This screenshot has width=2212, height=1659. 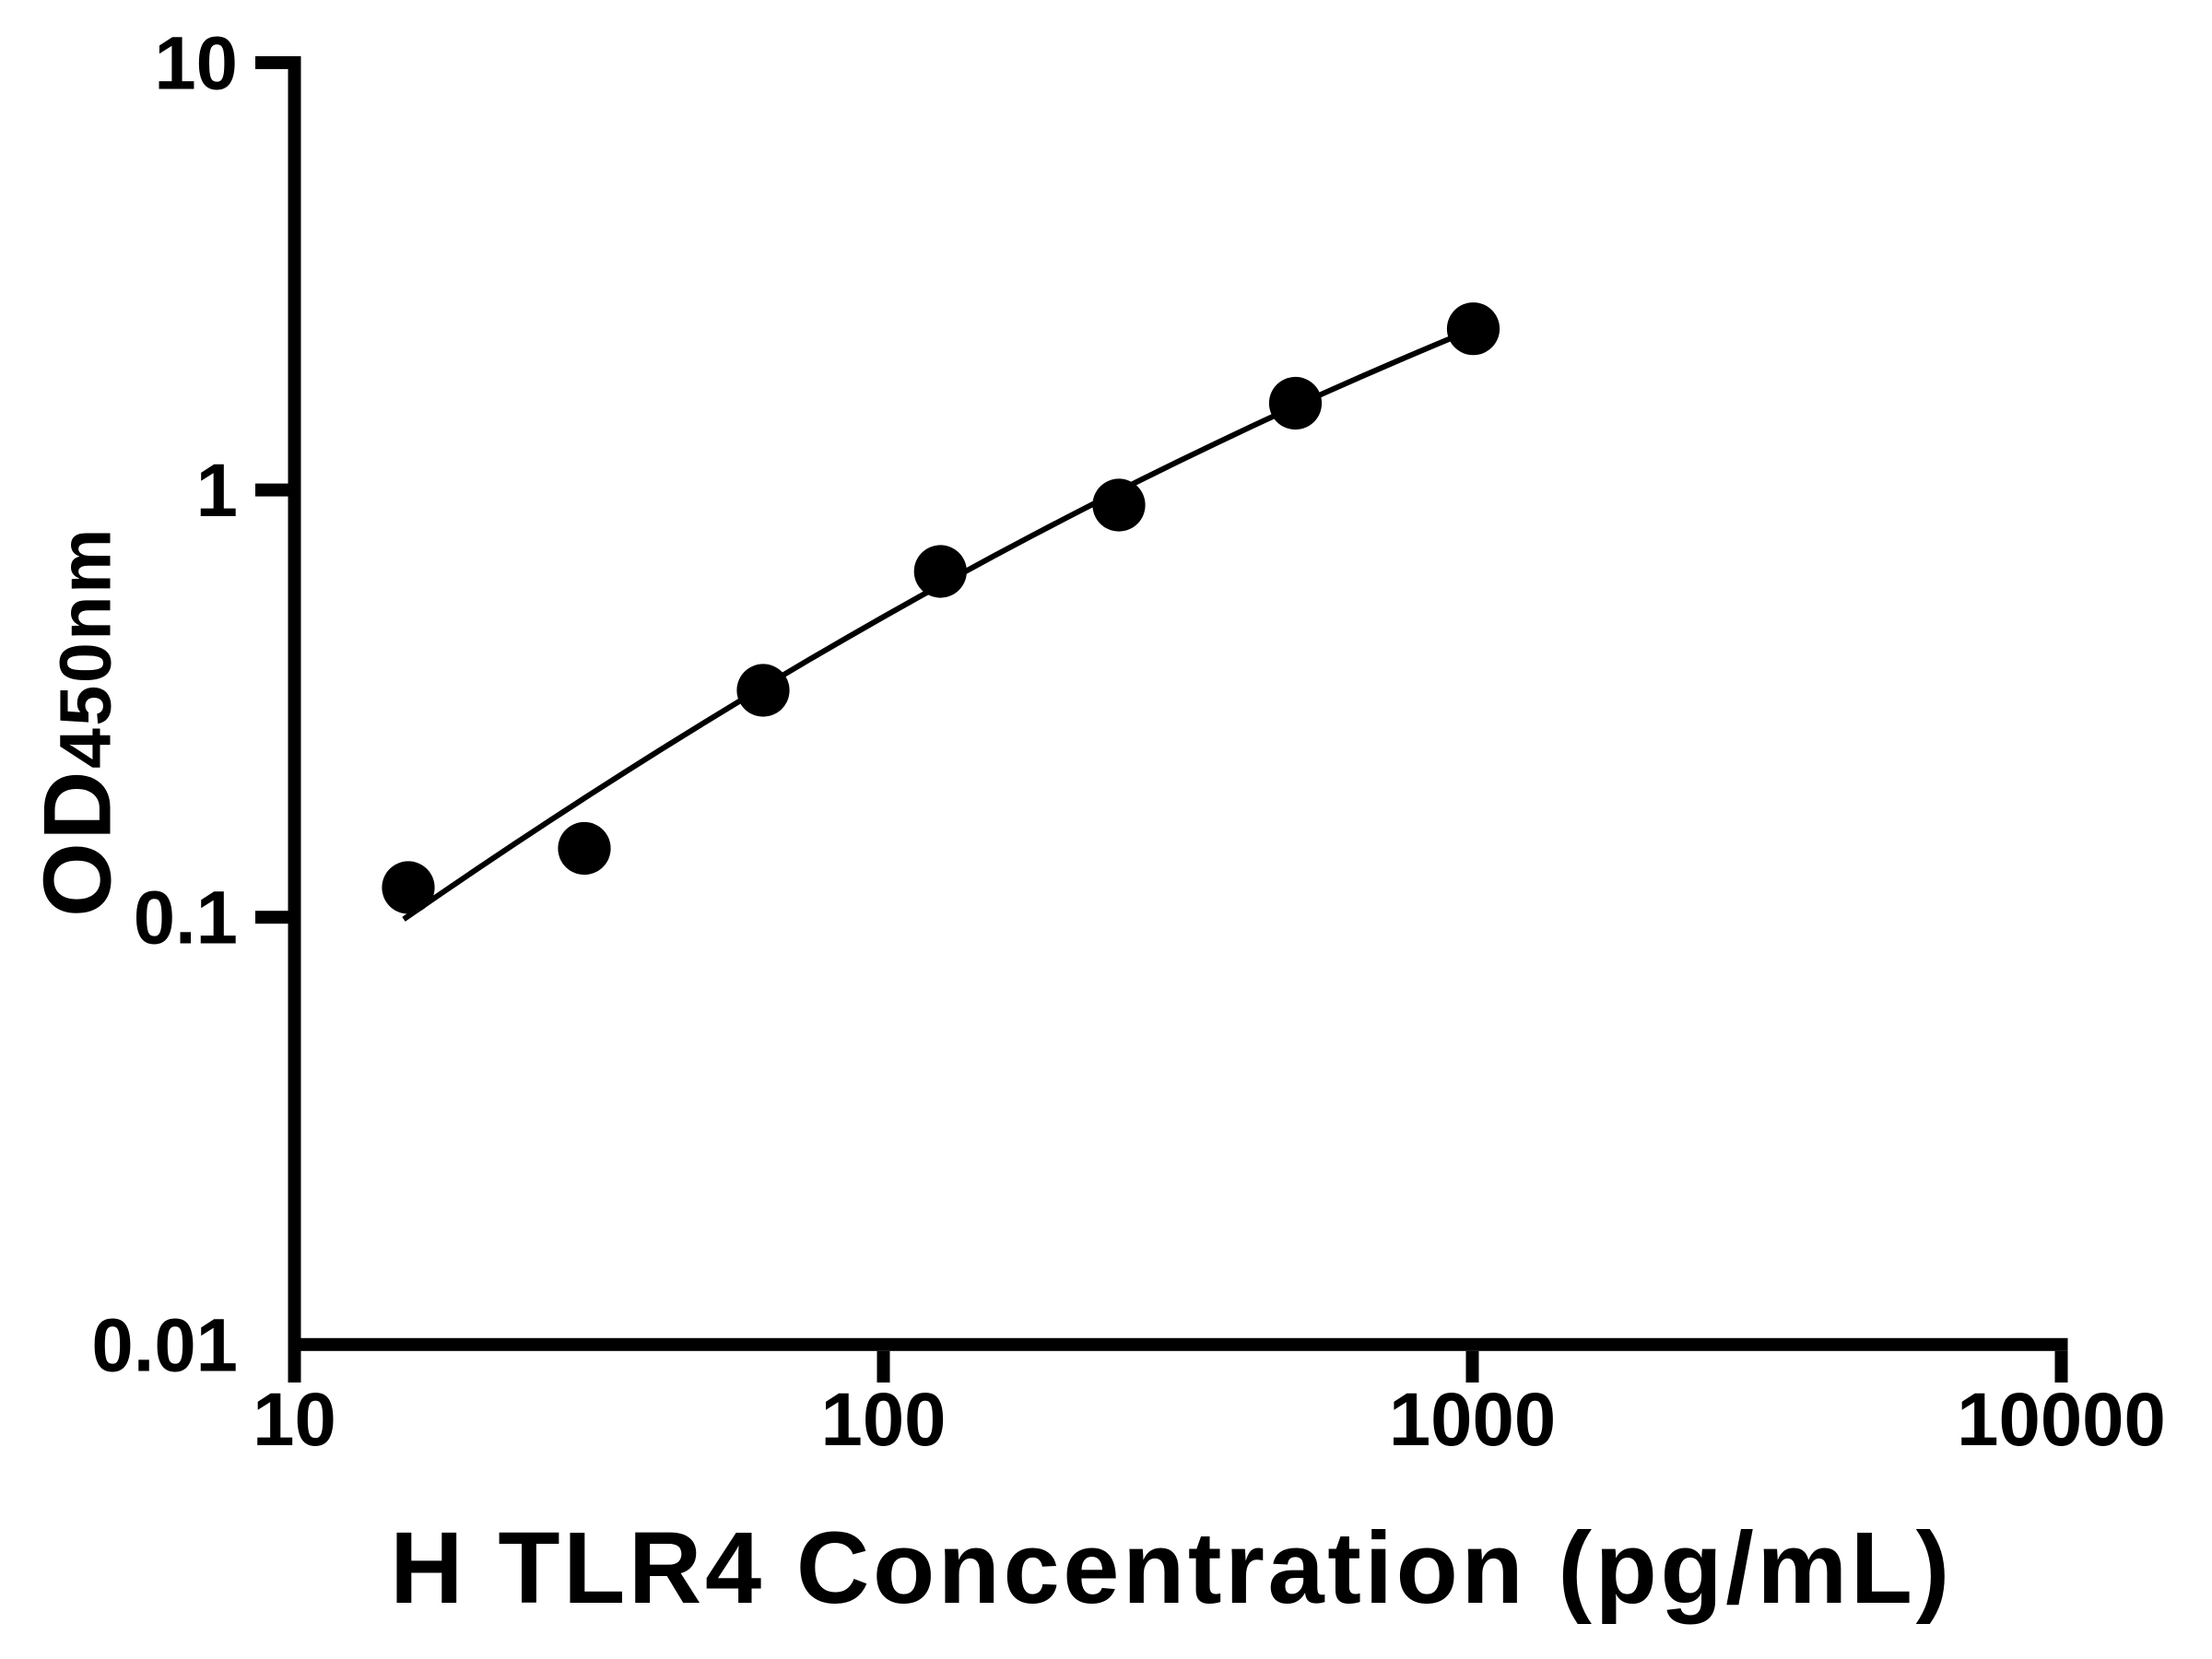 What do you see at coordinates (186, 918) in the screenshot?
I see `svg-text: 0.1` at bounding box center [186, 918].